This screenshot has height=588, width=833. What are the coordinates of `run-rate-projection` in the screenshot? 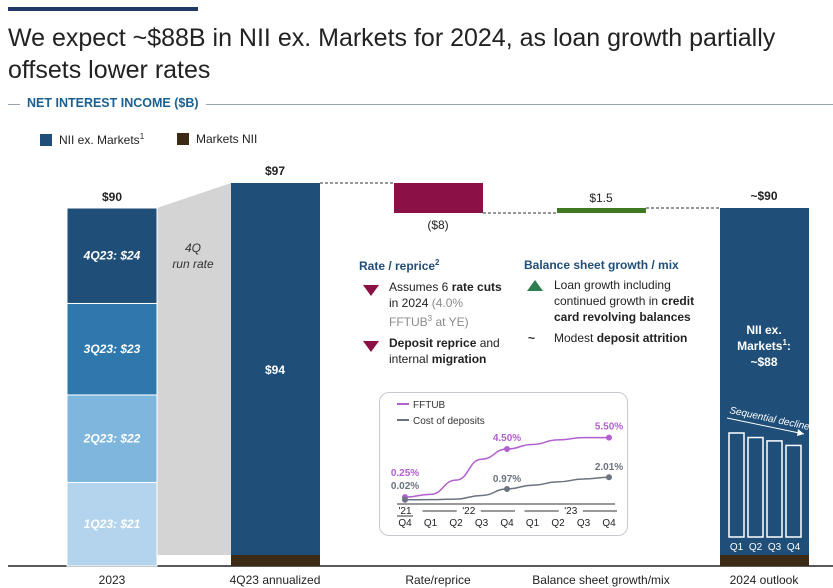 It's located at (194, 369).